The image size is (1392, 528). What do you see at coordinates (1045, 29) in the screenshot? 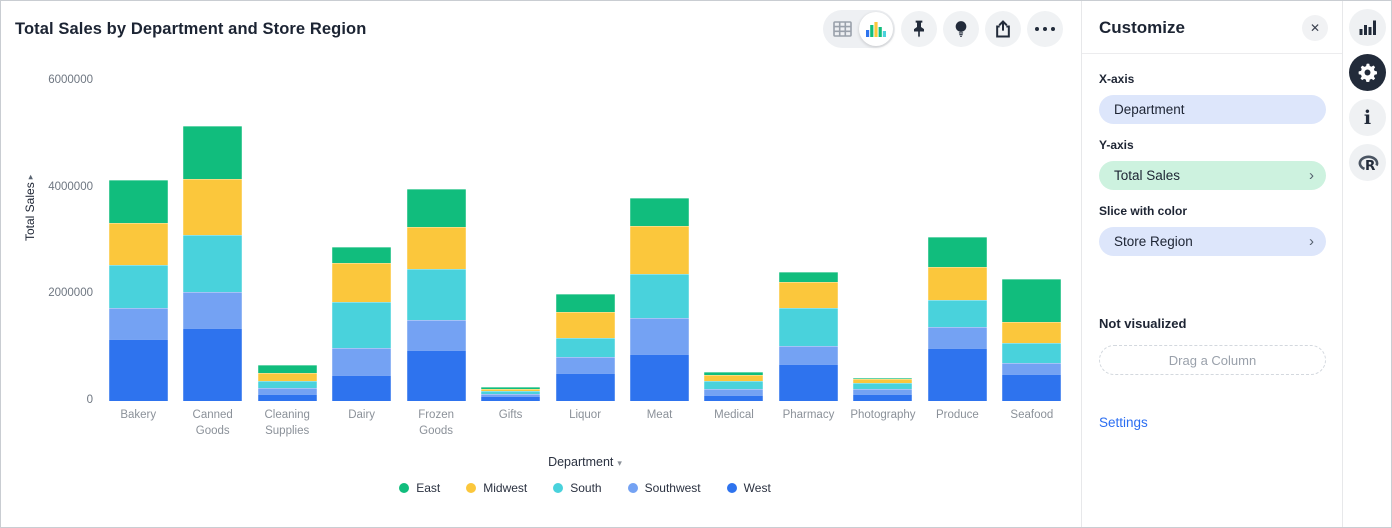
I see `more-button` at bounding box center [1045, 29].